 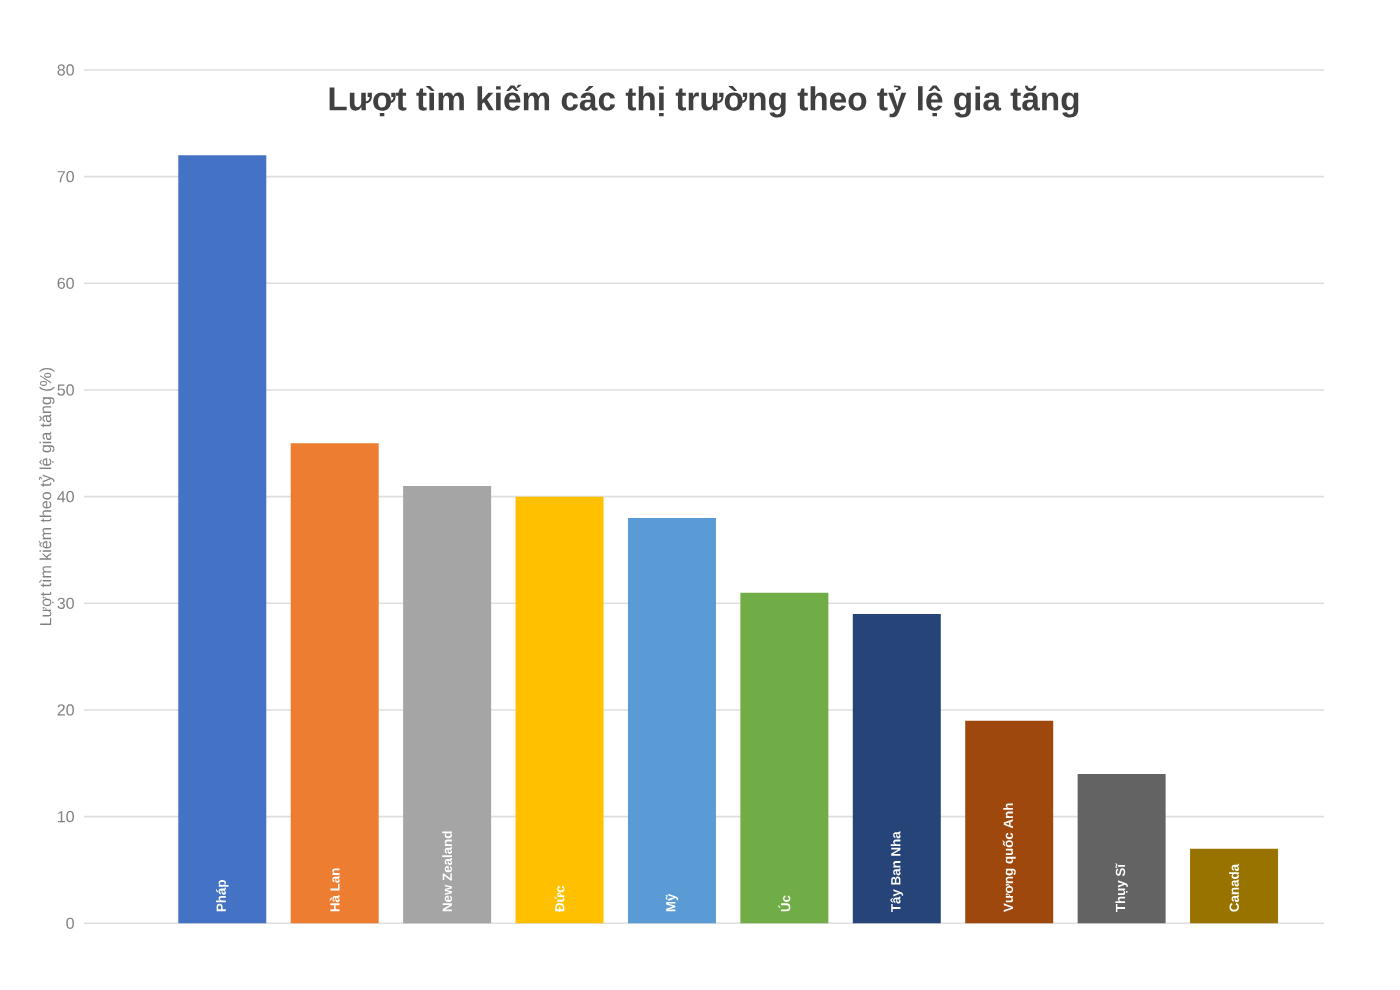 I want to click on chart-title: Lượt tìm kiếm các thị trường theo tỷ lệ gia tăng, so click(x=704, y=101).